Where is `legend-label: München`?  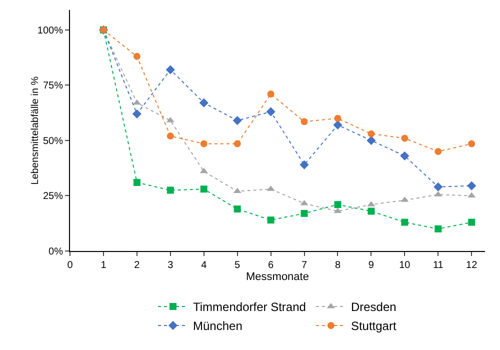
legend-label: München is located at coordinates (217, 326).